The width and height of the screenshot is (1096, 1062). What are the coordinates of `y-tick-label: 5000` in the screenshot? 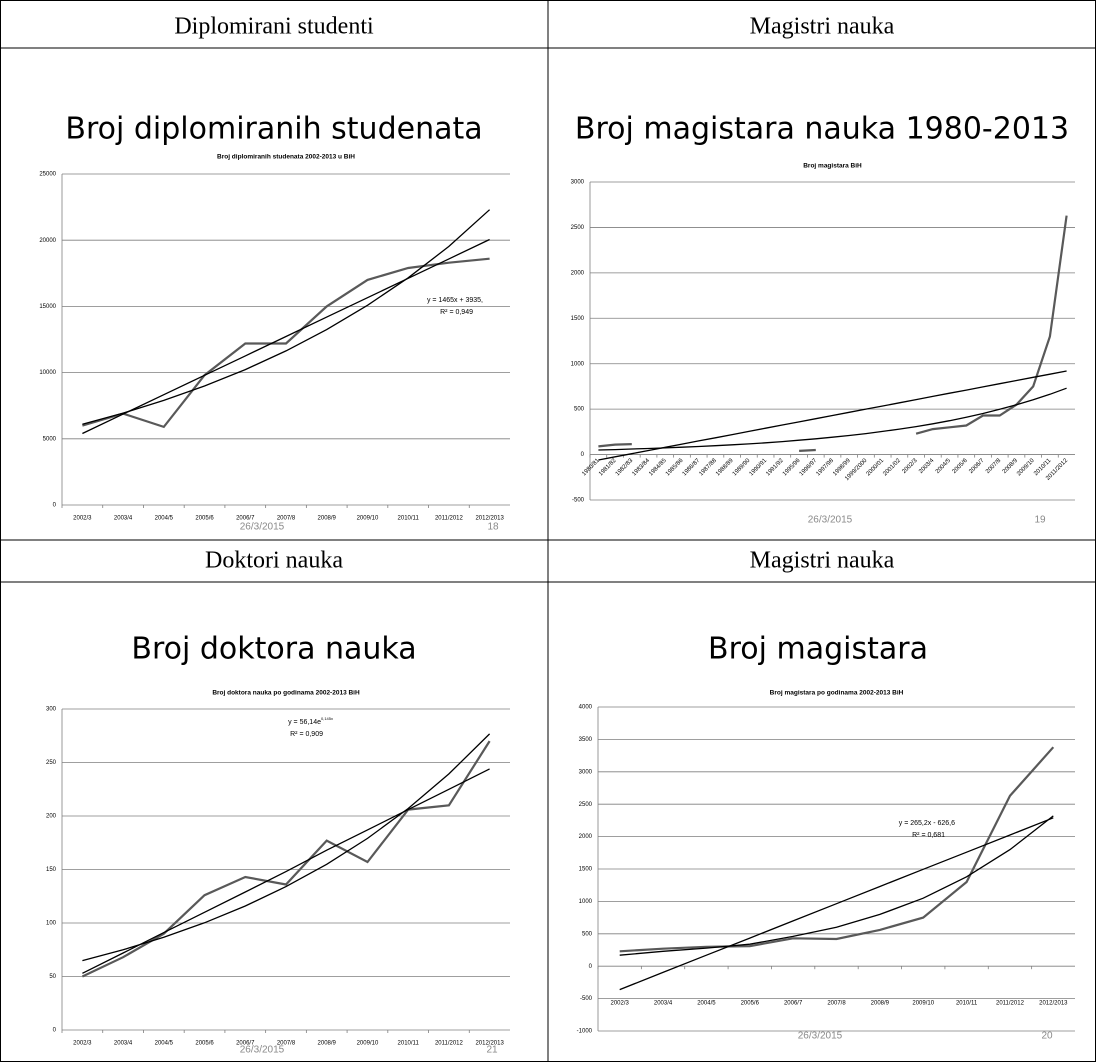 It's located at (50, 439).